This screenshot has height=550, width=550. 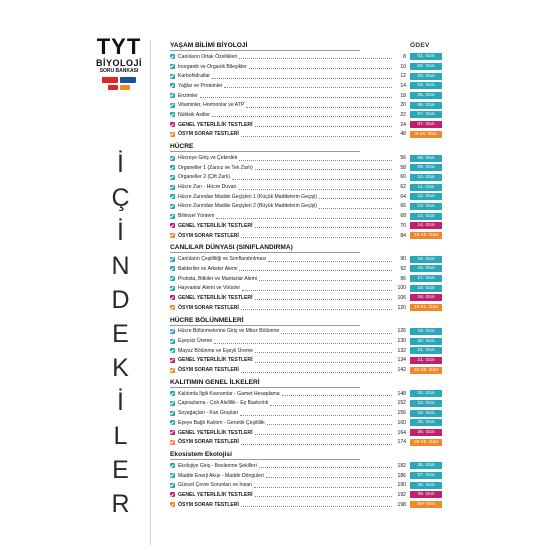 What do you see at coordinates (306, 135) in the screenshot?
I see `toc-row: ÖSYM SORAR TESTLERİ 48 8-14. Gün` at bounding box center [306, 135].